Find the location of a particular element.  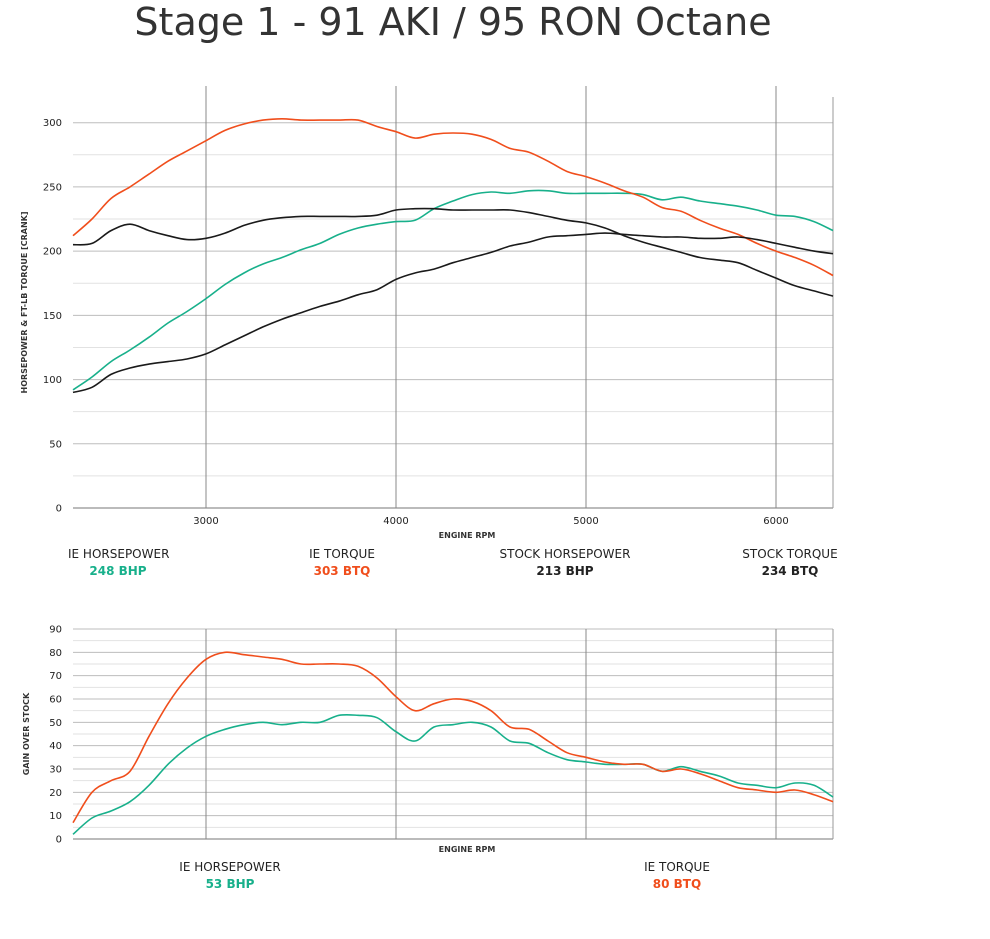

y-axis-label: HORSEPOWER & FT-LB TORQUE [CRANK] is located at coordinates (24, 303).